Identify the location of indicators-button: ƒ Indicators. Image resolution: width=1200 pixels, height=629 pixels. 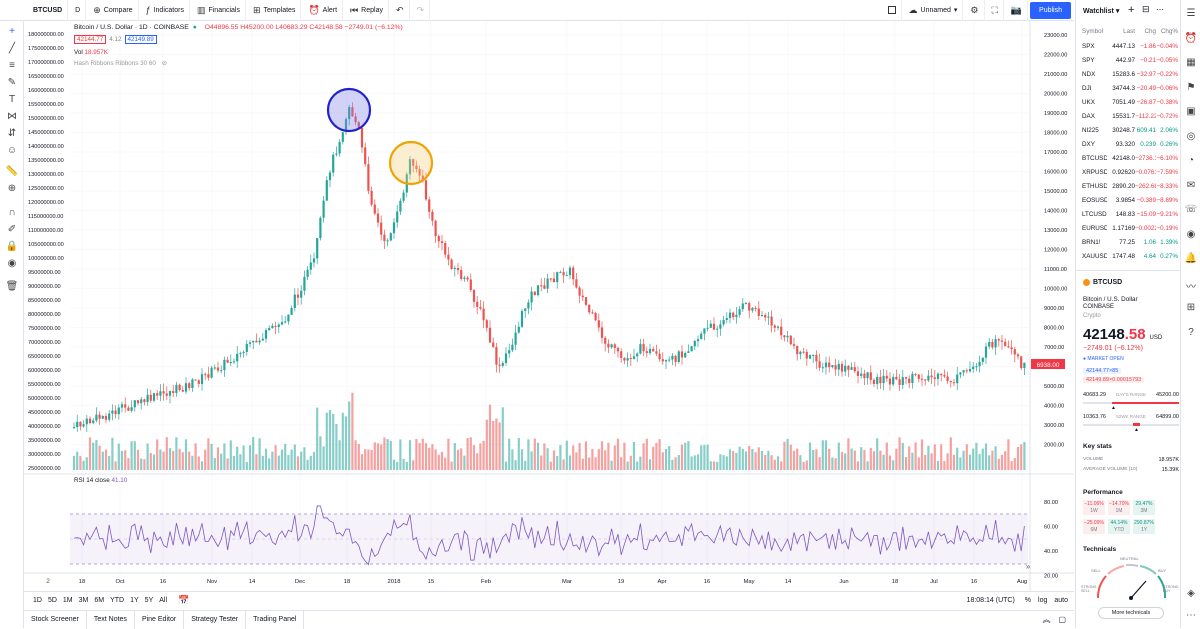
(165, 10).